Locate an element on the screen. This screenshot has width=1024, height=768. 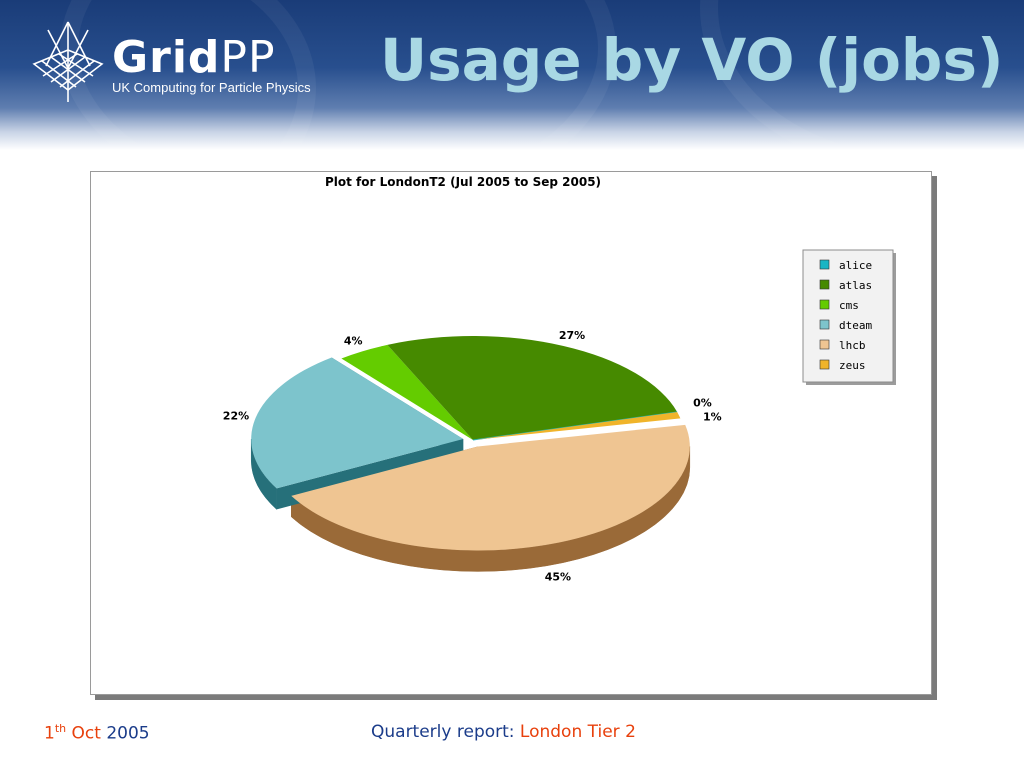
footer-year: 2005 is located at coordinates (128, 733).